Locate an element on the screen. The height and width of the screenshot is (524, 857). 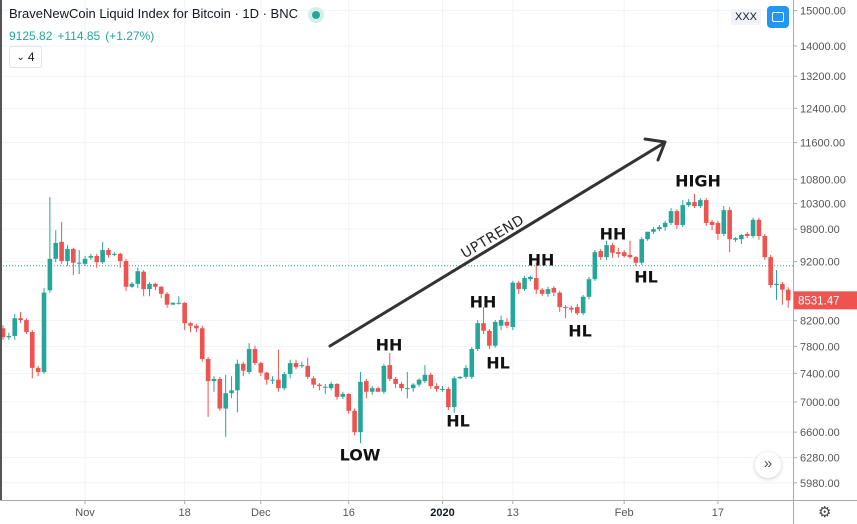
price-axis is located at coordinates (825, 262).